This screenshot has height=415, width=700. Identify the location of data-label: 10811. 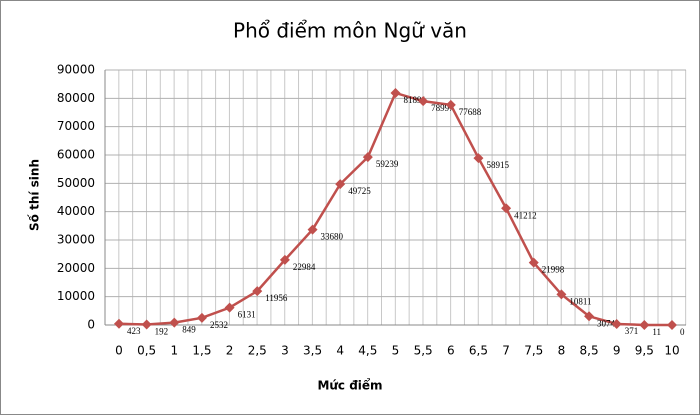
(580, 301).